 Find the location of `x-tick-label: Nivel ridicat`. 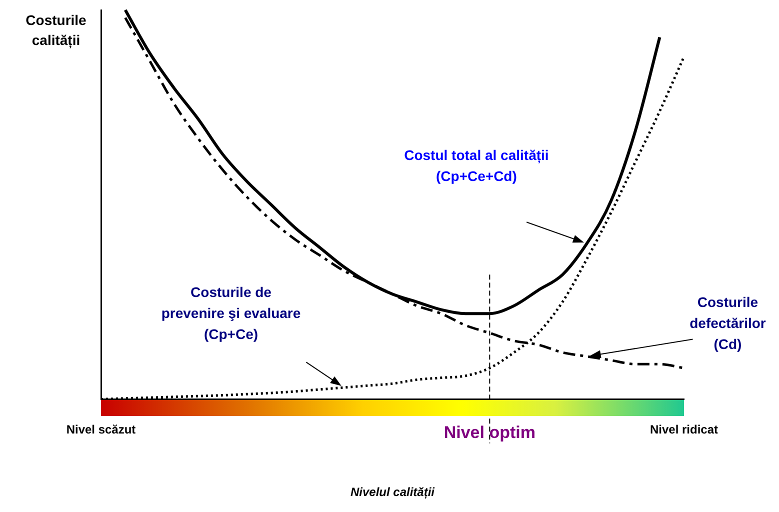

x-tick-label: Nivel ridicat is located at coordinates (684, 429).